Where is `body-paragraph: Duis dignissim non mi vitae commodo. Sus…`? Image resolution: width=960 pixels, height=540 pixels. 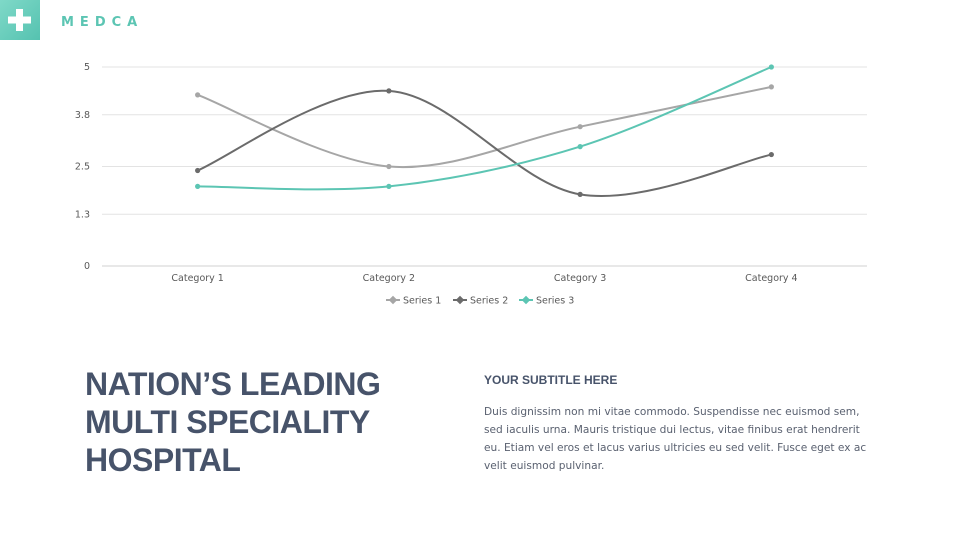 body-paragraph: Duis dignissim non mi vitae commodo. Sus… is located at coordinates (675, 439).